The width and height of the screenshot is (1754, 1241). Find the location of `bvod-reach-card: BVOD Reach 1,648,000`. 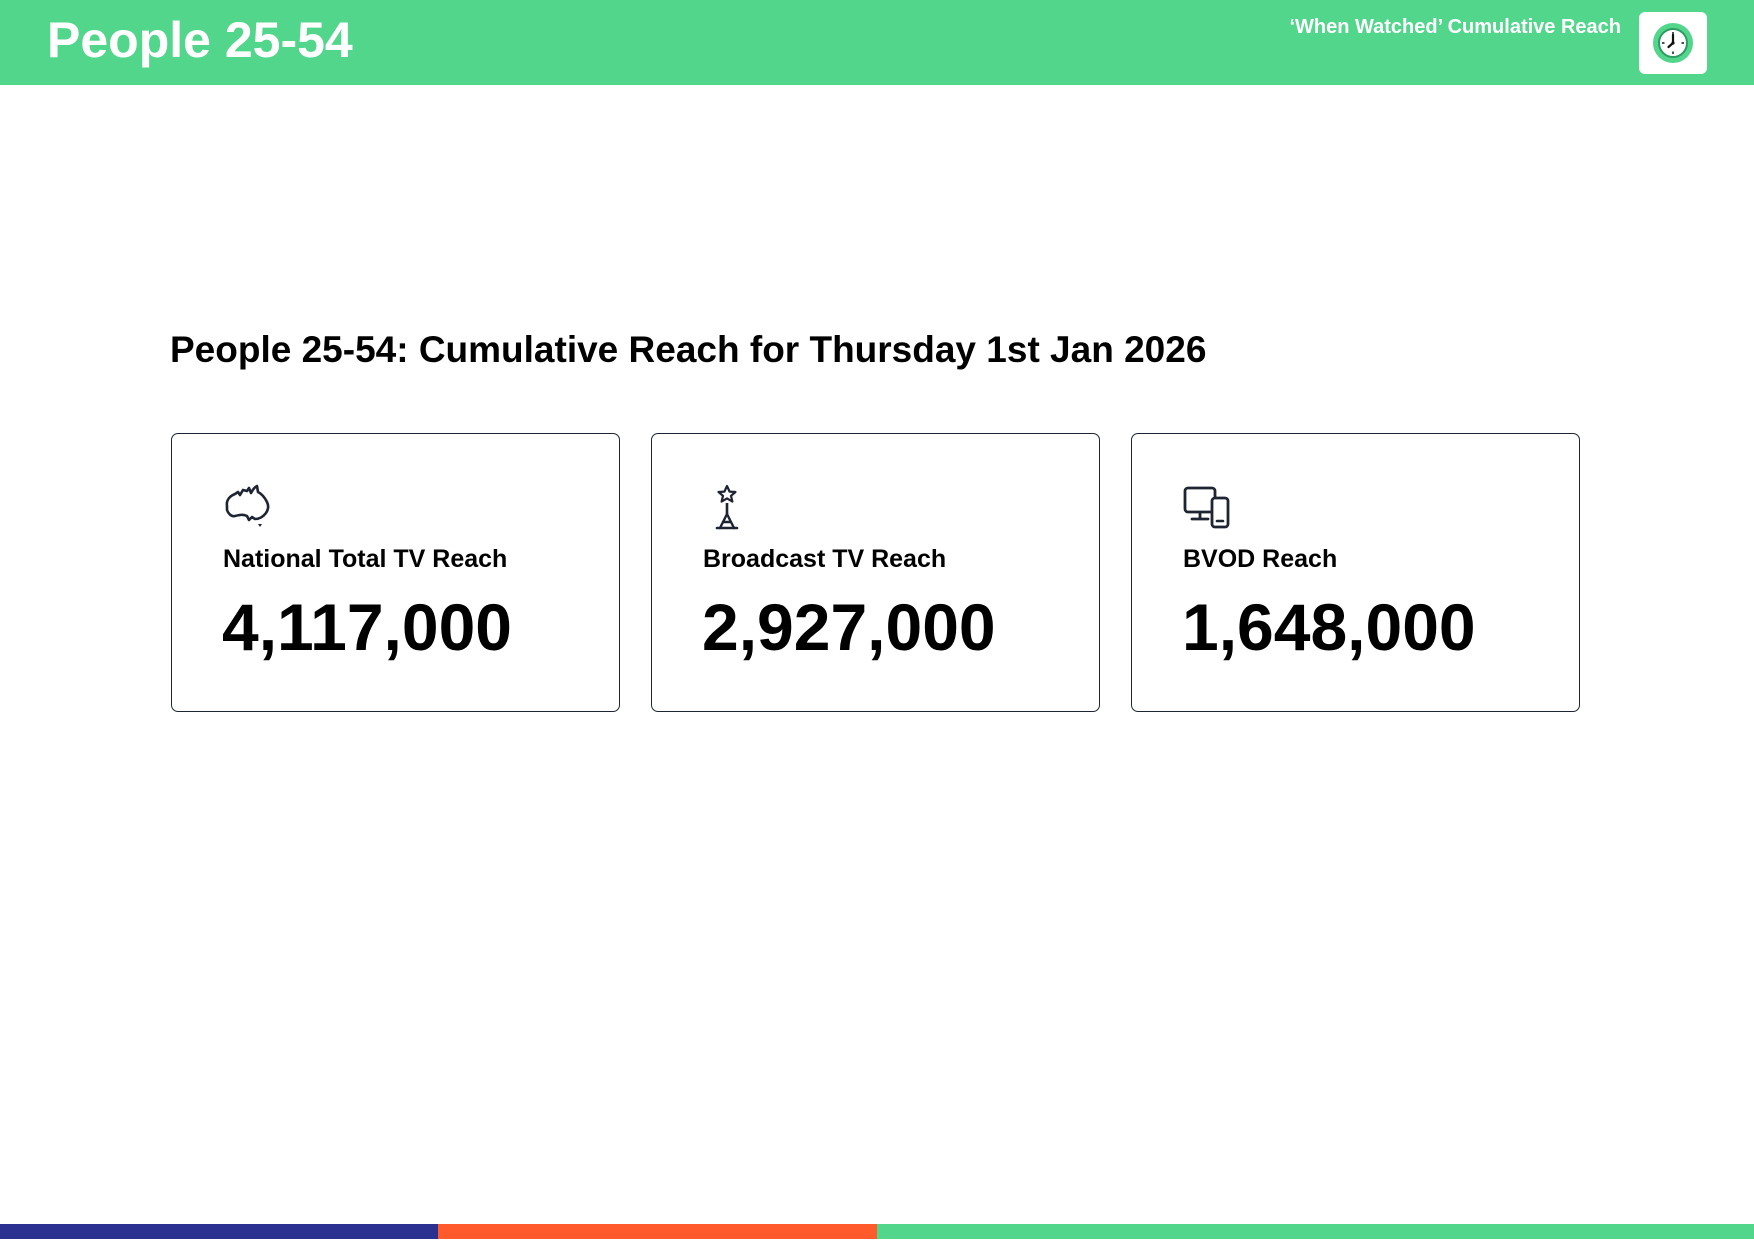

bvod-reach-card: BVOD Reach 1,648,000 is located at coordinates (1355, 572).